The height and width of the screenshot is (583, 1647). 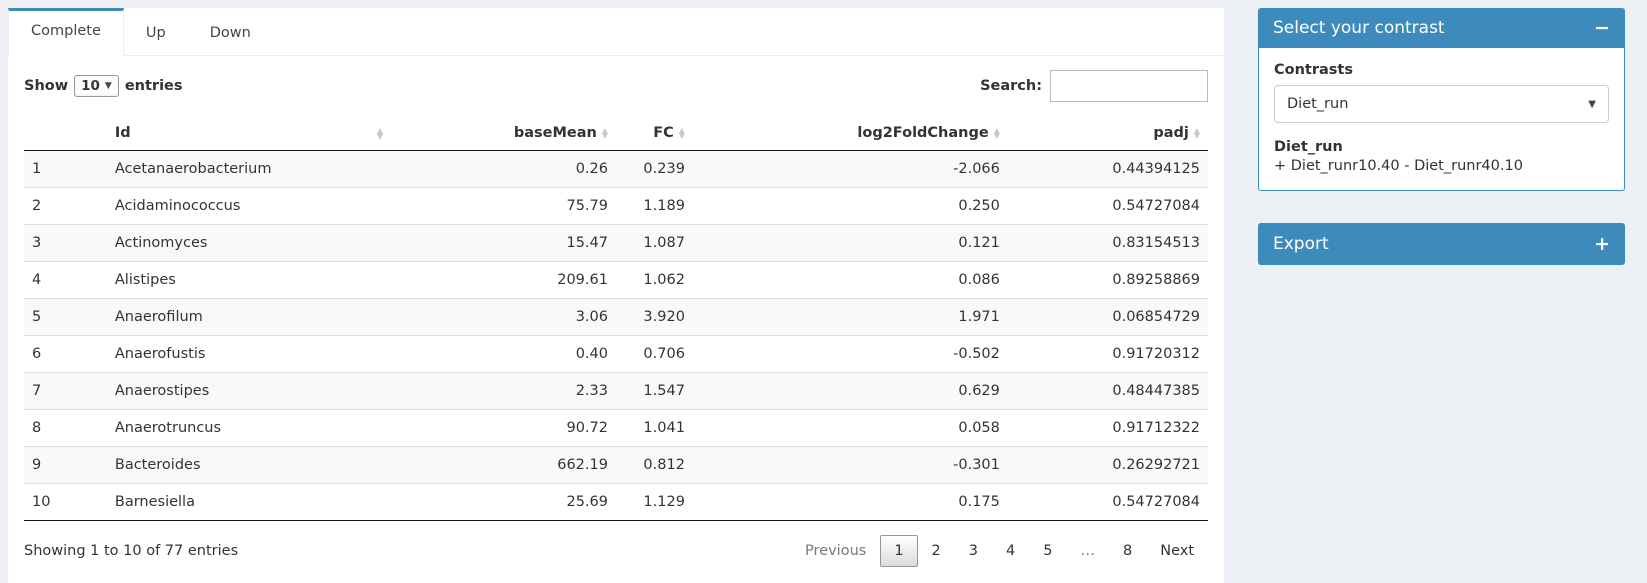 I want to click on basemean-cell: 15.47, so click(x=503, y=243).